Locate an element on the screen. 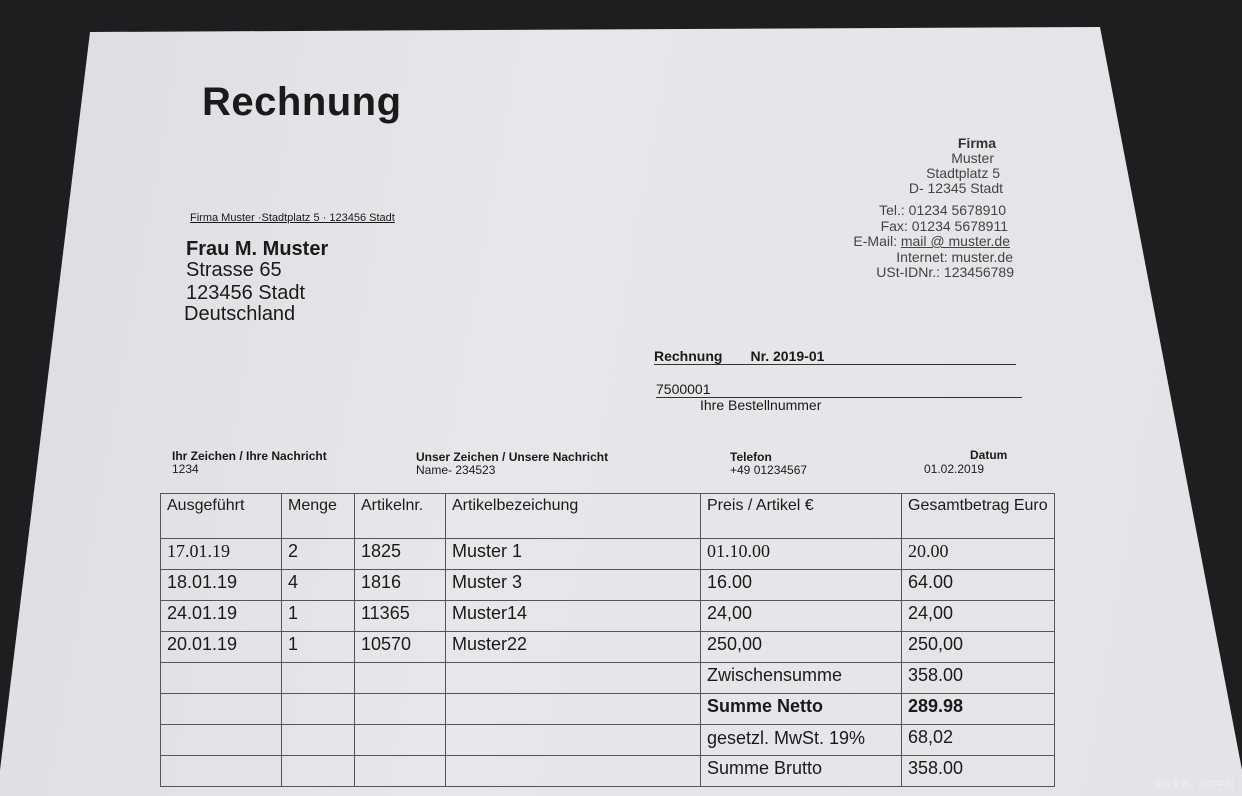 Image resolution: width=1242 pixels, height=796 pixels. ref-value: 1234 is located at coordinates (185, 469).